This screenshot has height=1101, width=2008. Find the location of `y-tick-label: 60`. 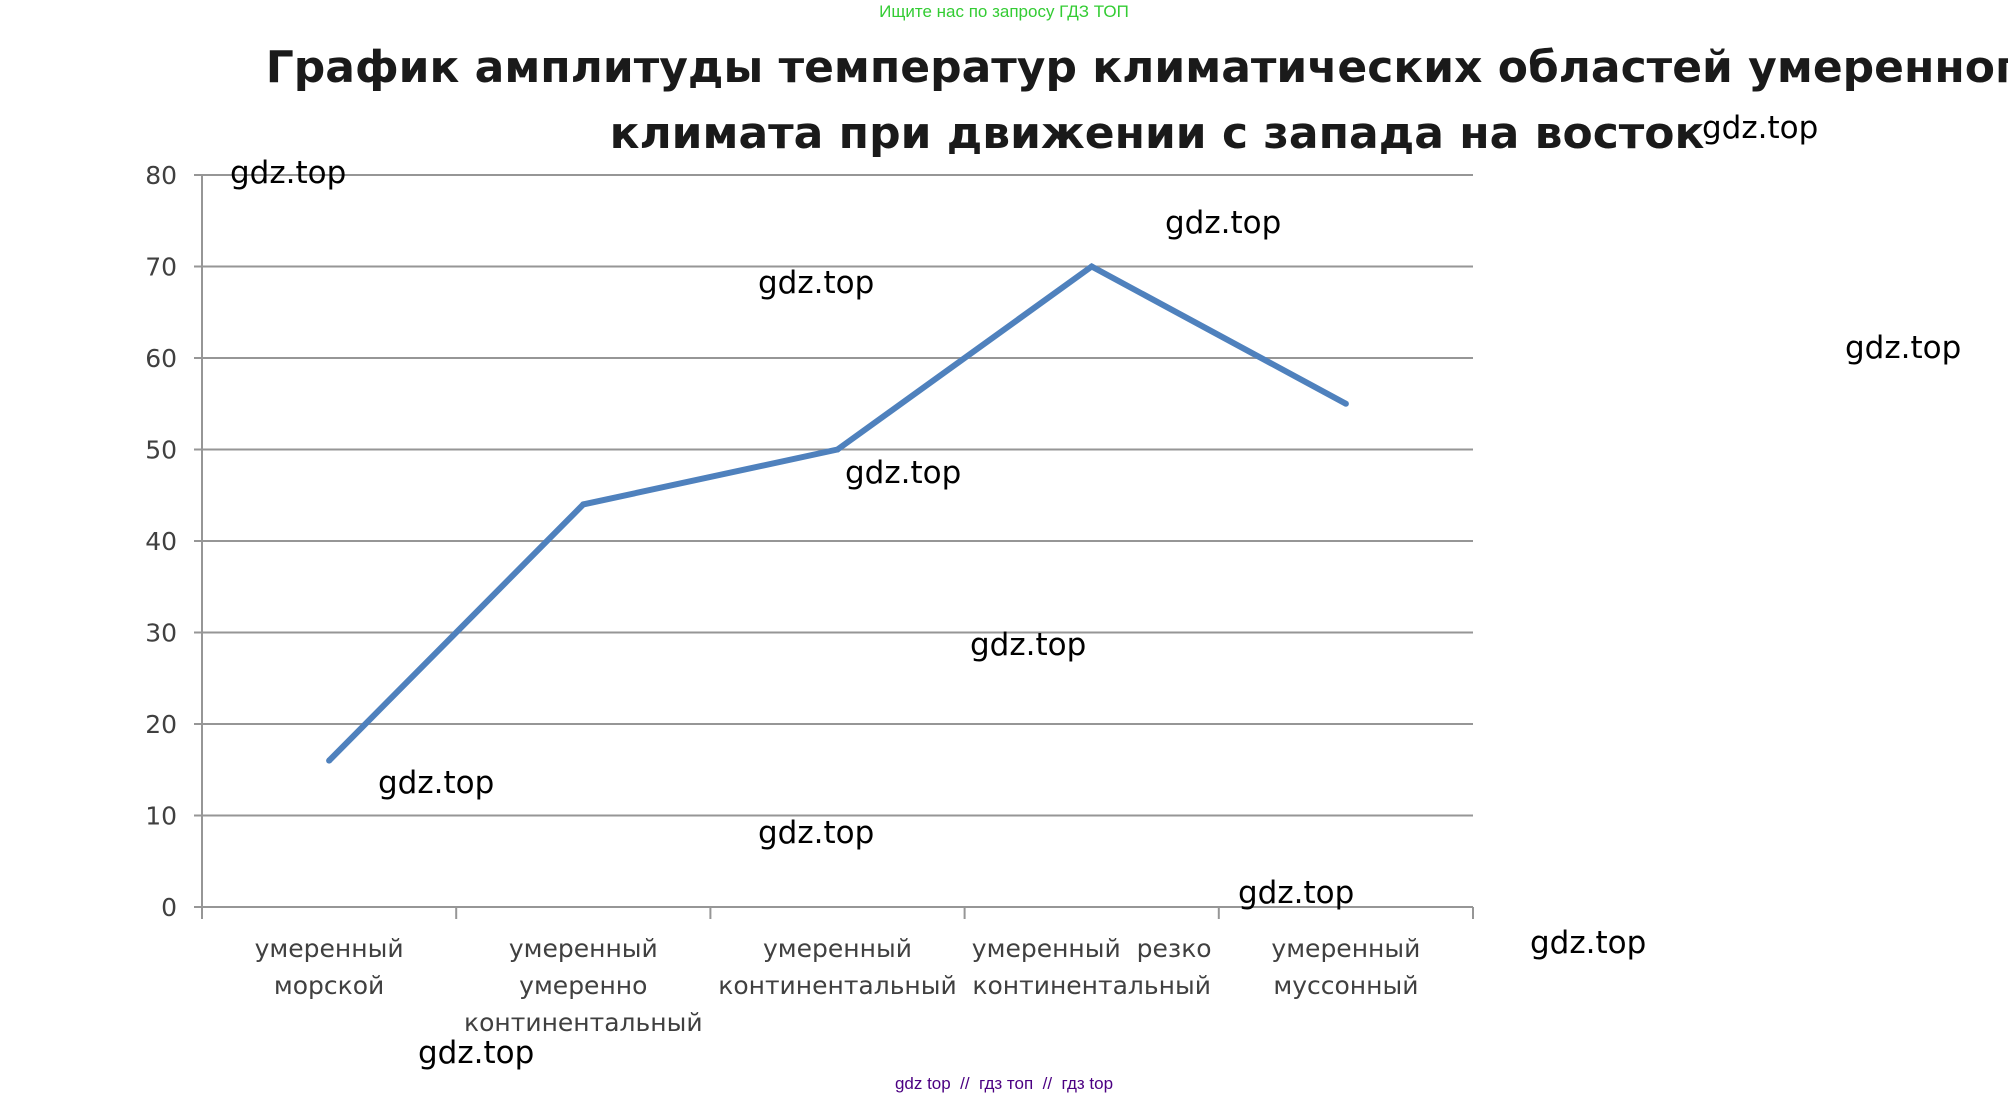

y-tick-label: 60 is located at coordinates (161, 358).